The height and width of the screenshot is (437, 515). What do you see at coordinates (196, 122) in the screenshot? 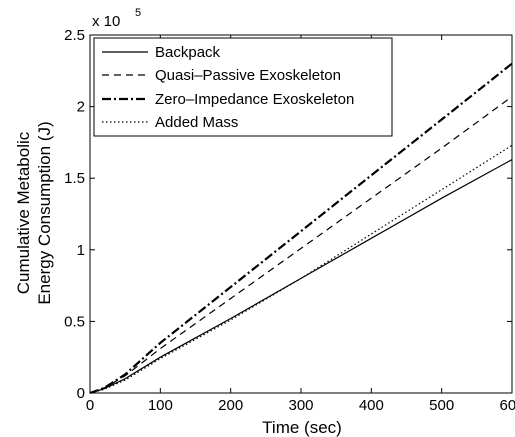
I see `legend-label-added-mass: Added Mass` at bounding box center [196, 122].